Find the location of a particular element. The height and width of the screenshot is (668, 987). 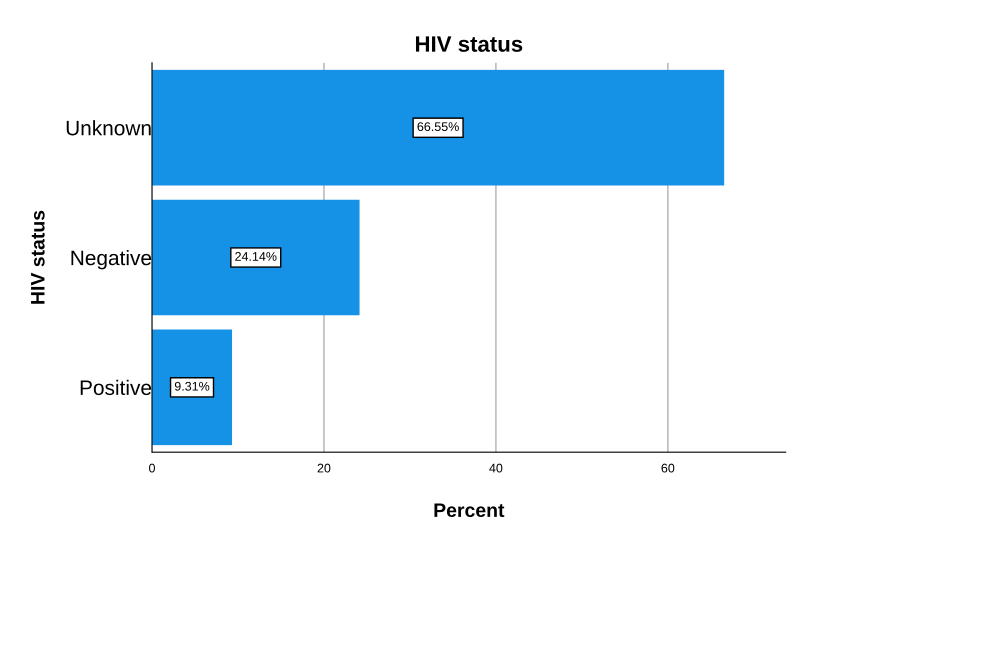

x-tick-label: 20 is located at coordinates (324, 468).